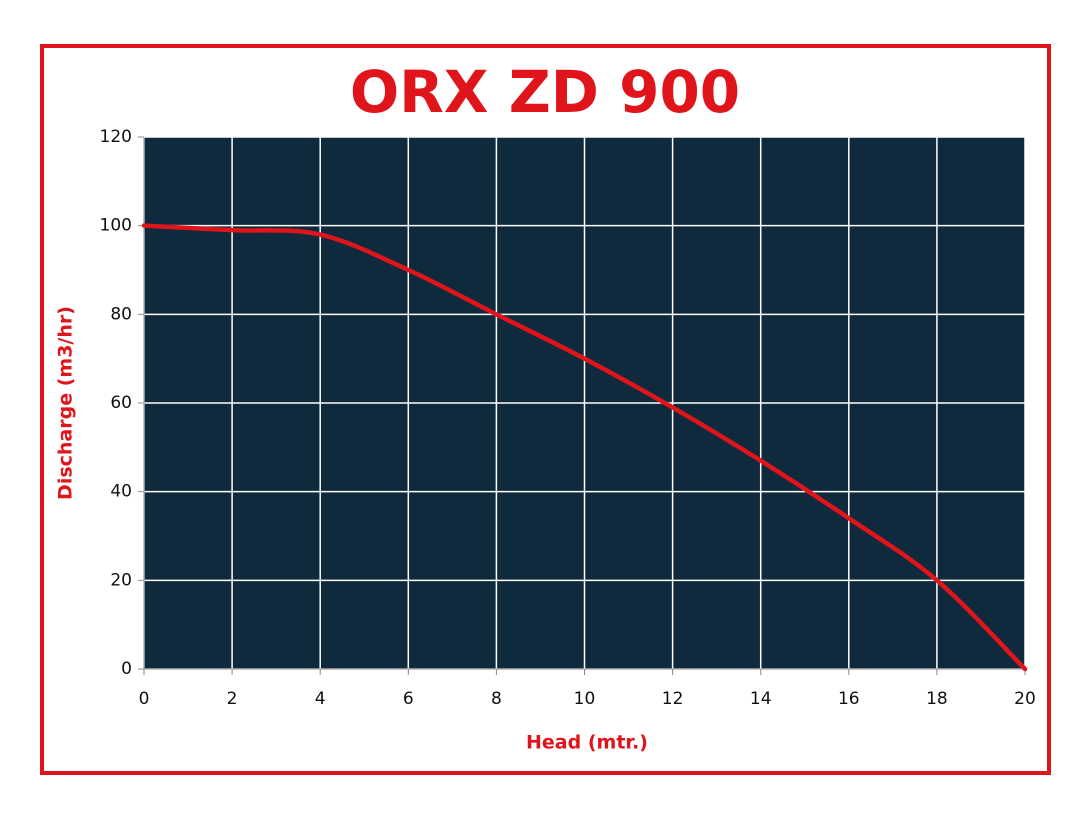 The width and height of the screenshot is (1084, 819). Describe the element at coordinates (66, 403) in the screenshot. I see `y-axis-label: Discharge (m3/hr)` at that location.